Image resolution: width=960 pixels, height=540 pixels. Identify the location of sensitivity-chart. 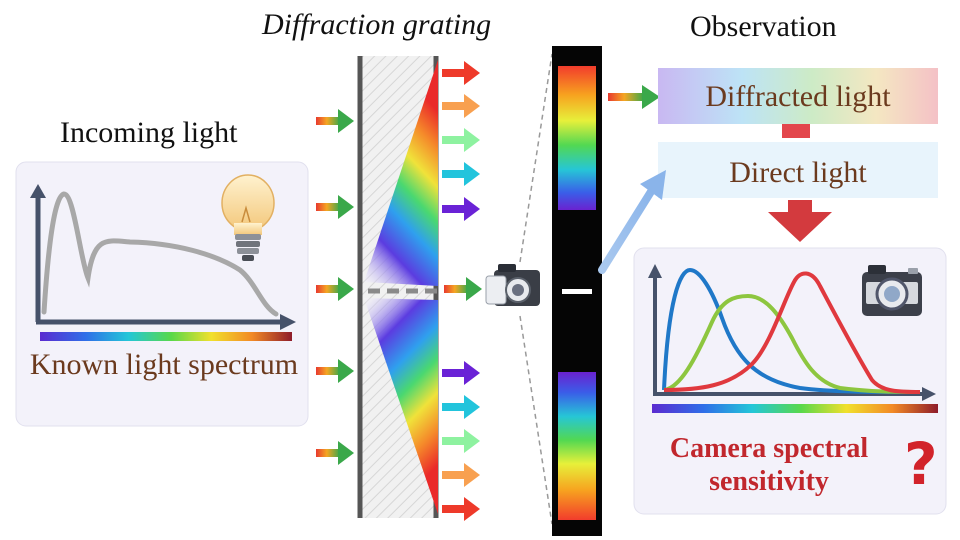
(793, 338).